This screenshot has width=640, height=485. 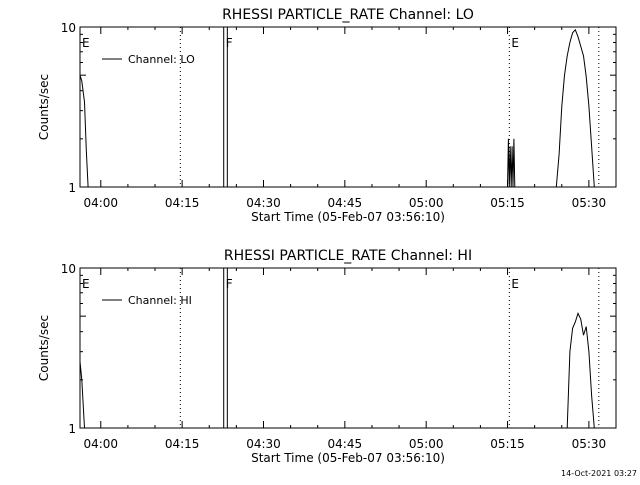 I want to click on legend-label: Channel: LO, so click(x=161, y=59).